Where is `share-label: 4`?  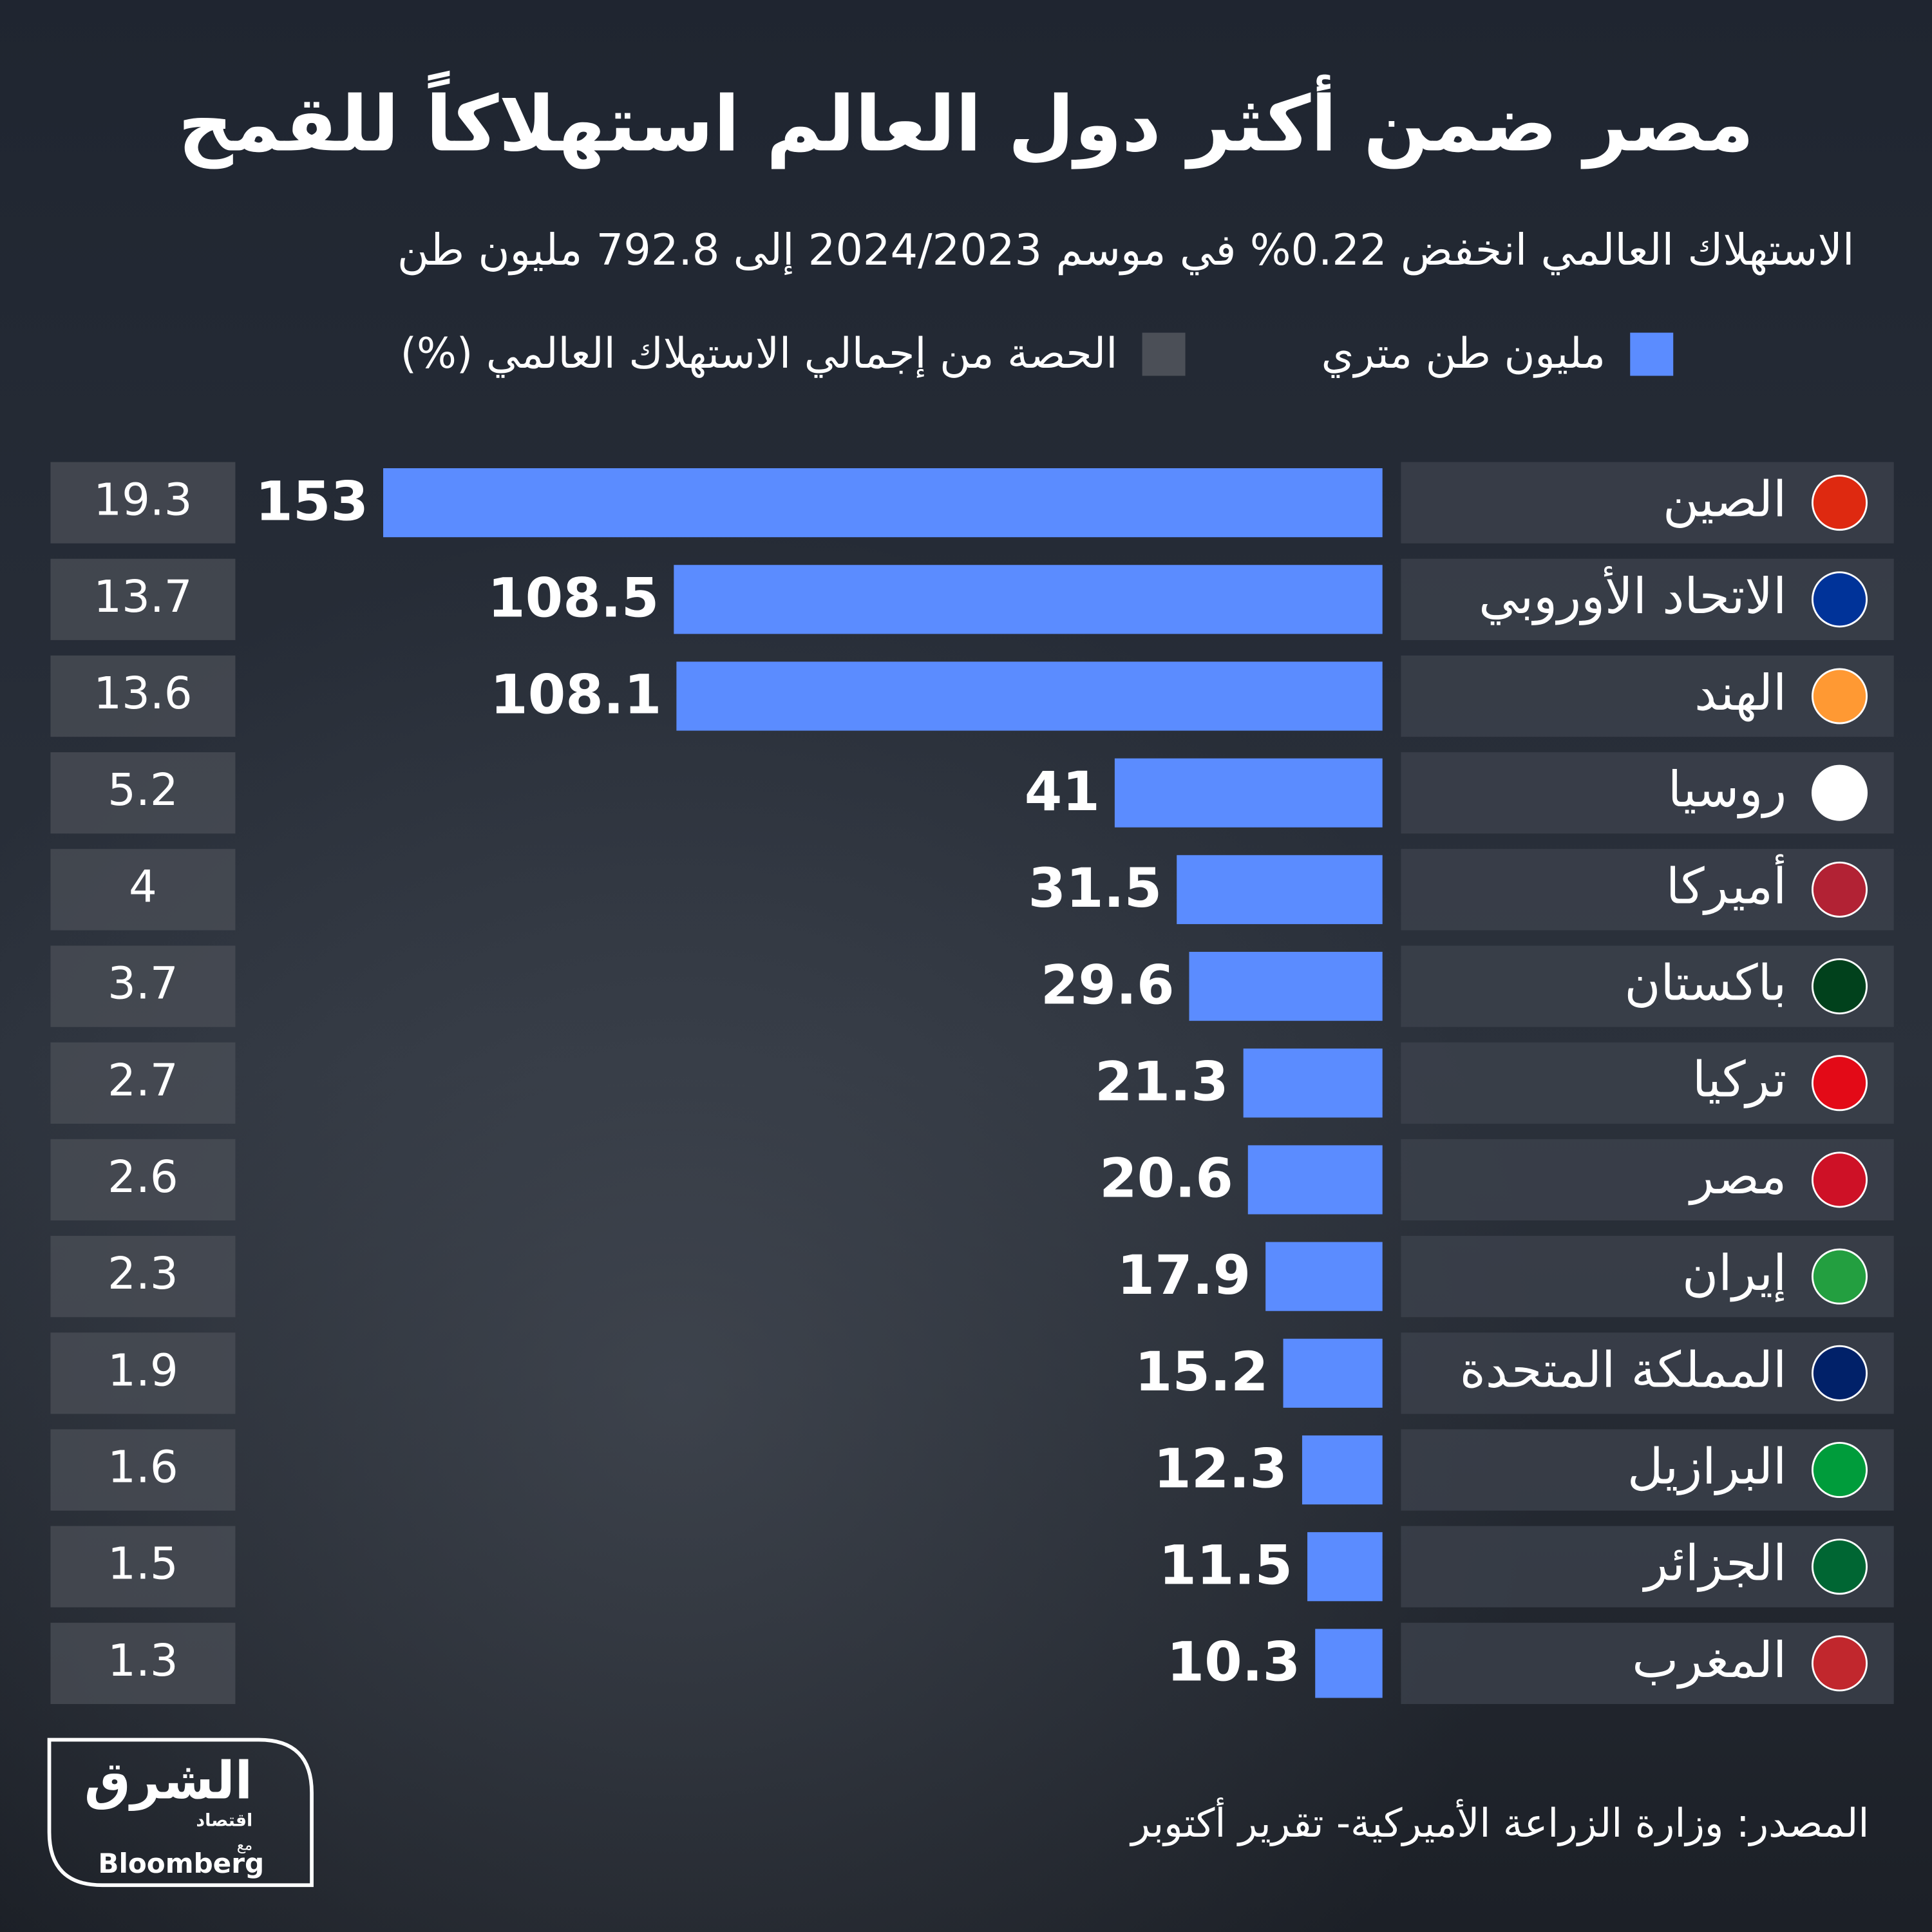
share-label: 4 is located at coordinates (143, 887).